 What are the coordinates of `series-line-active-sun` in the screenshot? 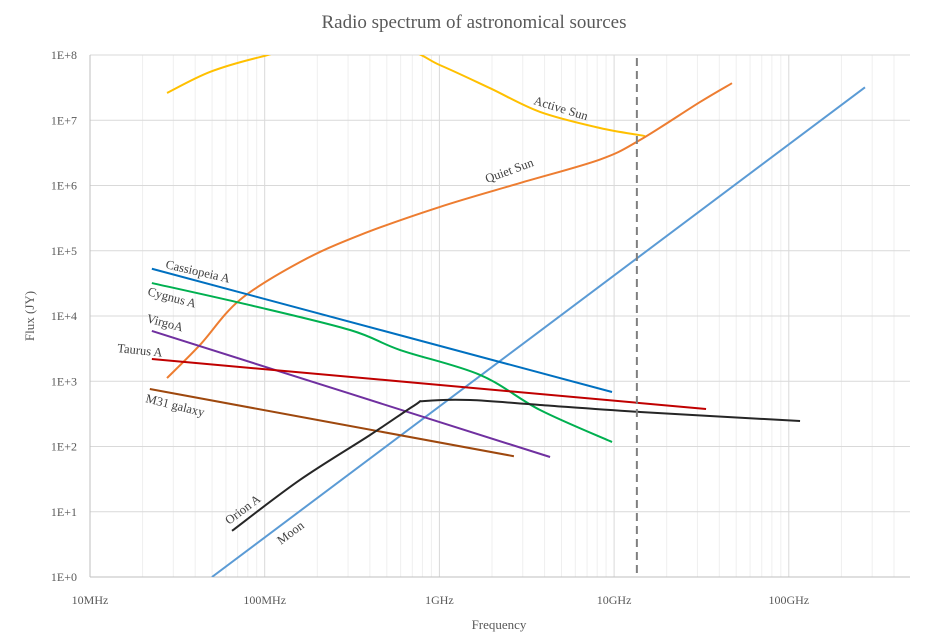 It's located at (406, 96).